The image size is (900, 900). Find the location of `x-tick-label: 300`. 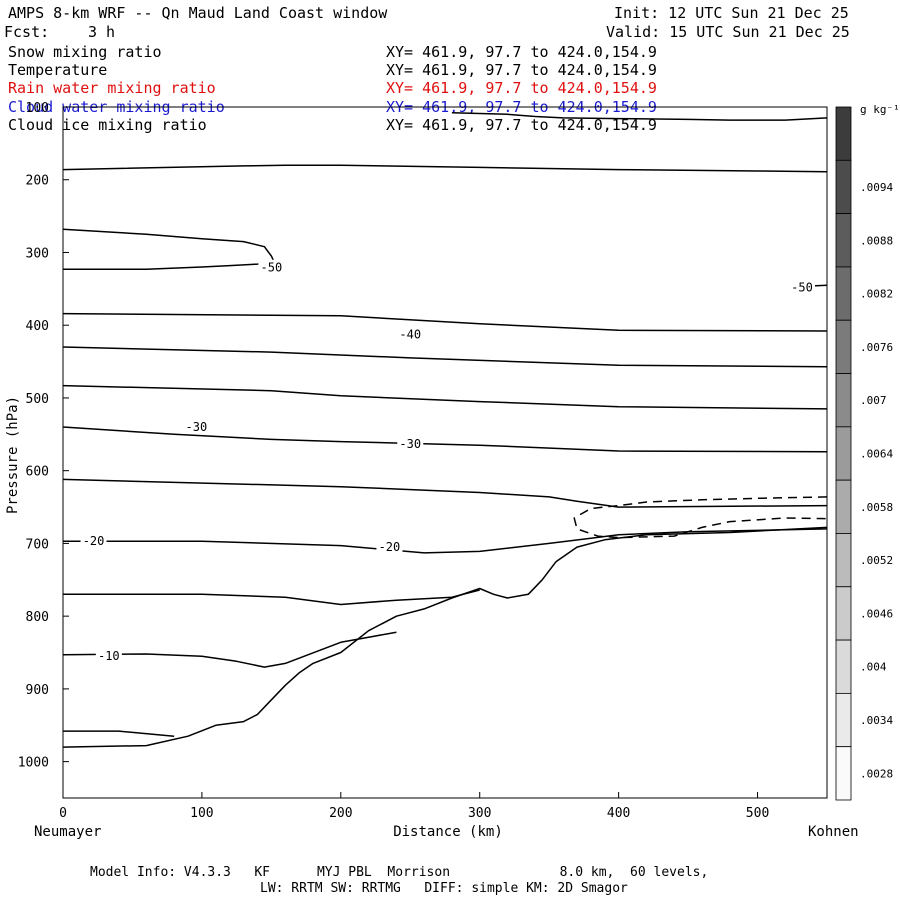

x-tick-label: 300 is located at coordinates (479, 813).